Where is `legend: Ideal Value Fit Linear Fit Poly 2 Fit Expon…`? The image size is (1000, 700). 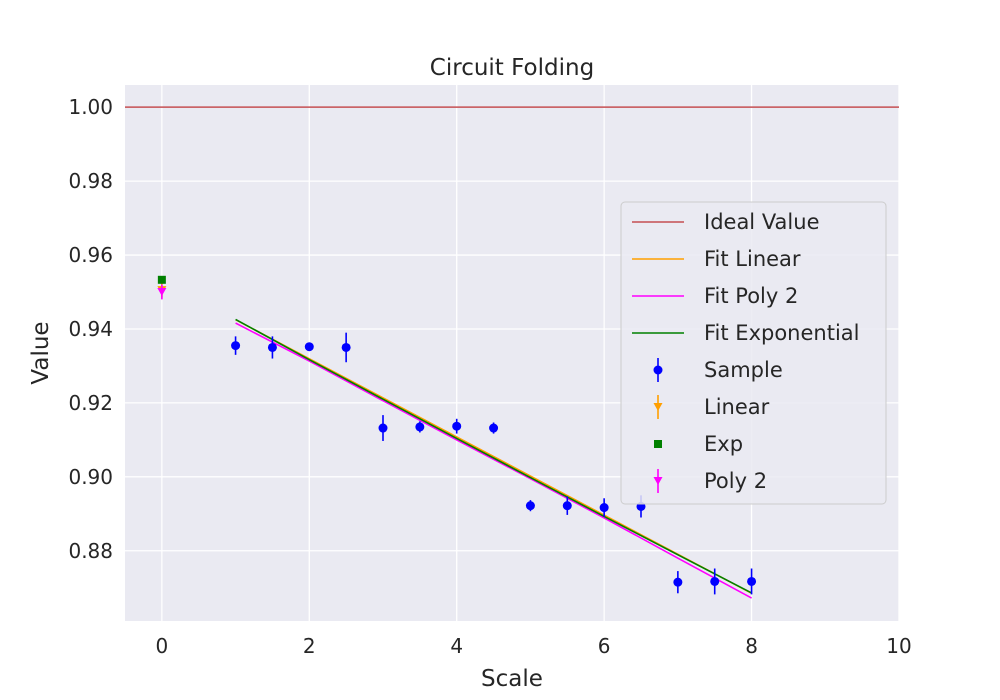 legend: Ideal Value Fit Linear Fit Poly 2 Fit Expon… is located at coordinates (753, 353).